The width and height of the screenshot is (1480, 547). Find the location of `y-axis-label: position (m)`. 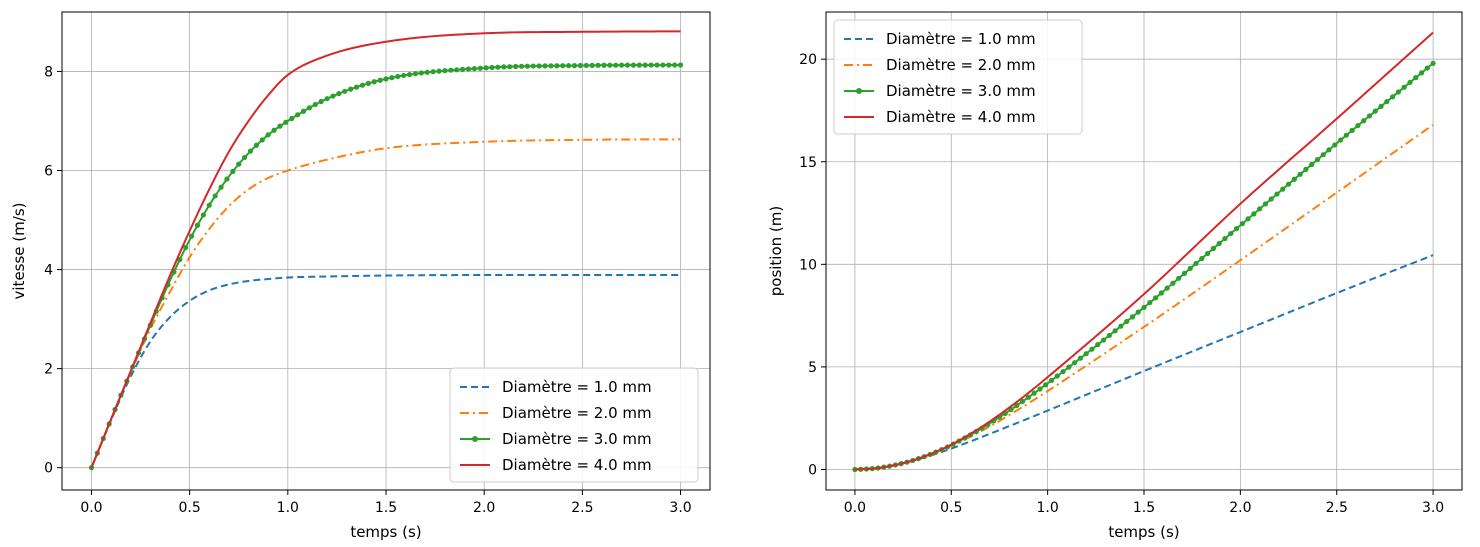

y-axis-label: position (m) is located at coordinates (776, 251).